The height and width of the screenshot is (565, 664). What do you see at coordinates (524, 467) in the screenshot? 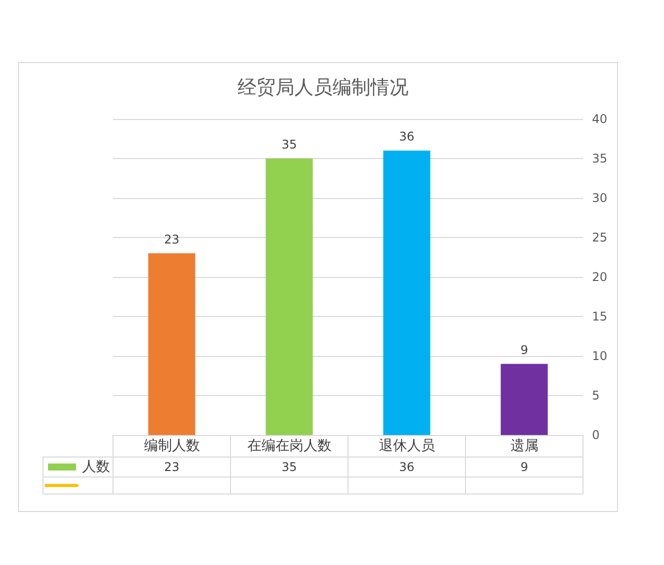
I see `data-label: 9` at bounding box center [524, 467].